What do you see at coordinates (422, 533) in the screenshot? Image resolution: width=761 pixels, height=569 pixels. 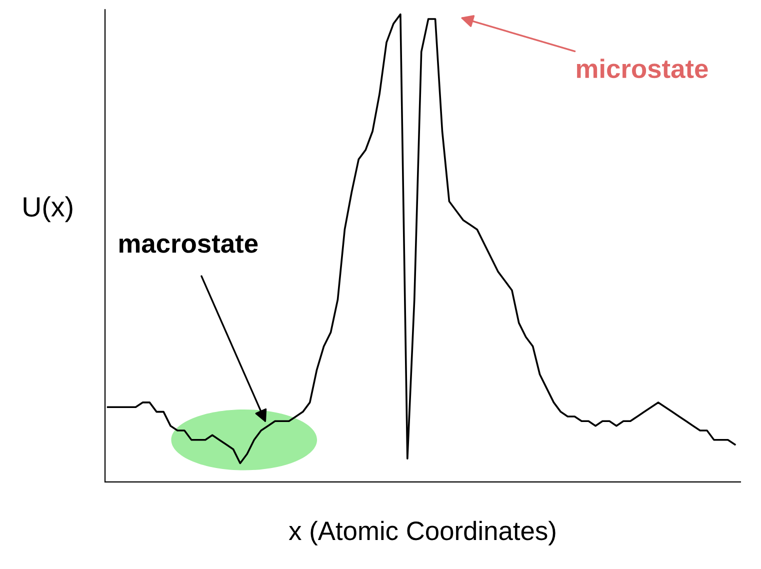 I see `x-axis-title: x (Atomic Coordinates)` at bounding box center [422, 533].